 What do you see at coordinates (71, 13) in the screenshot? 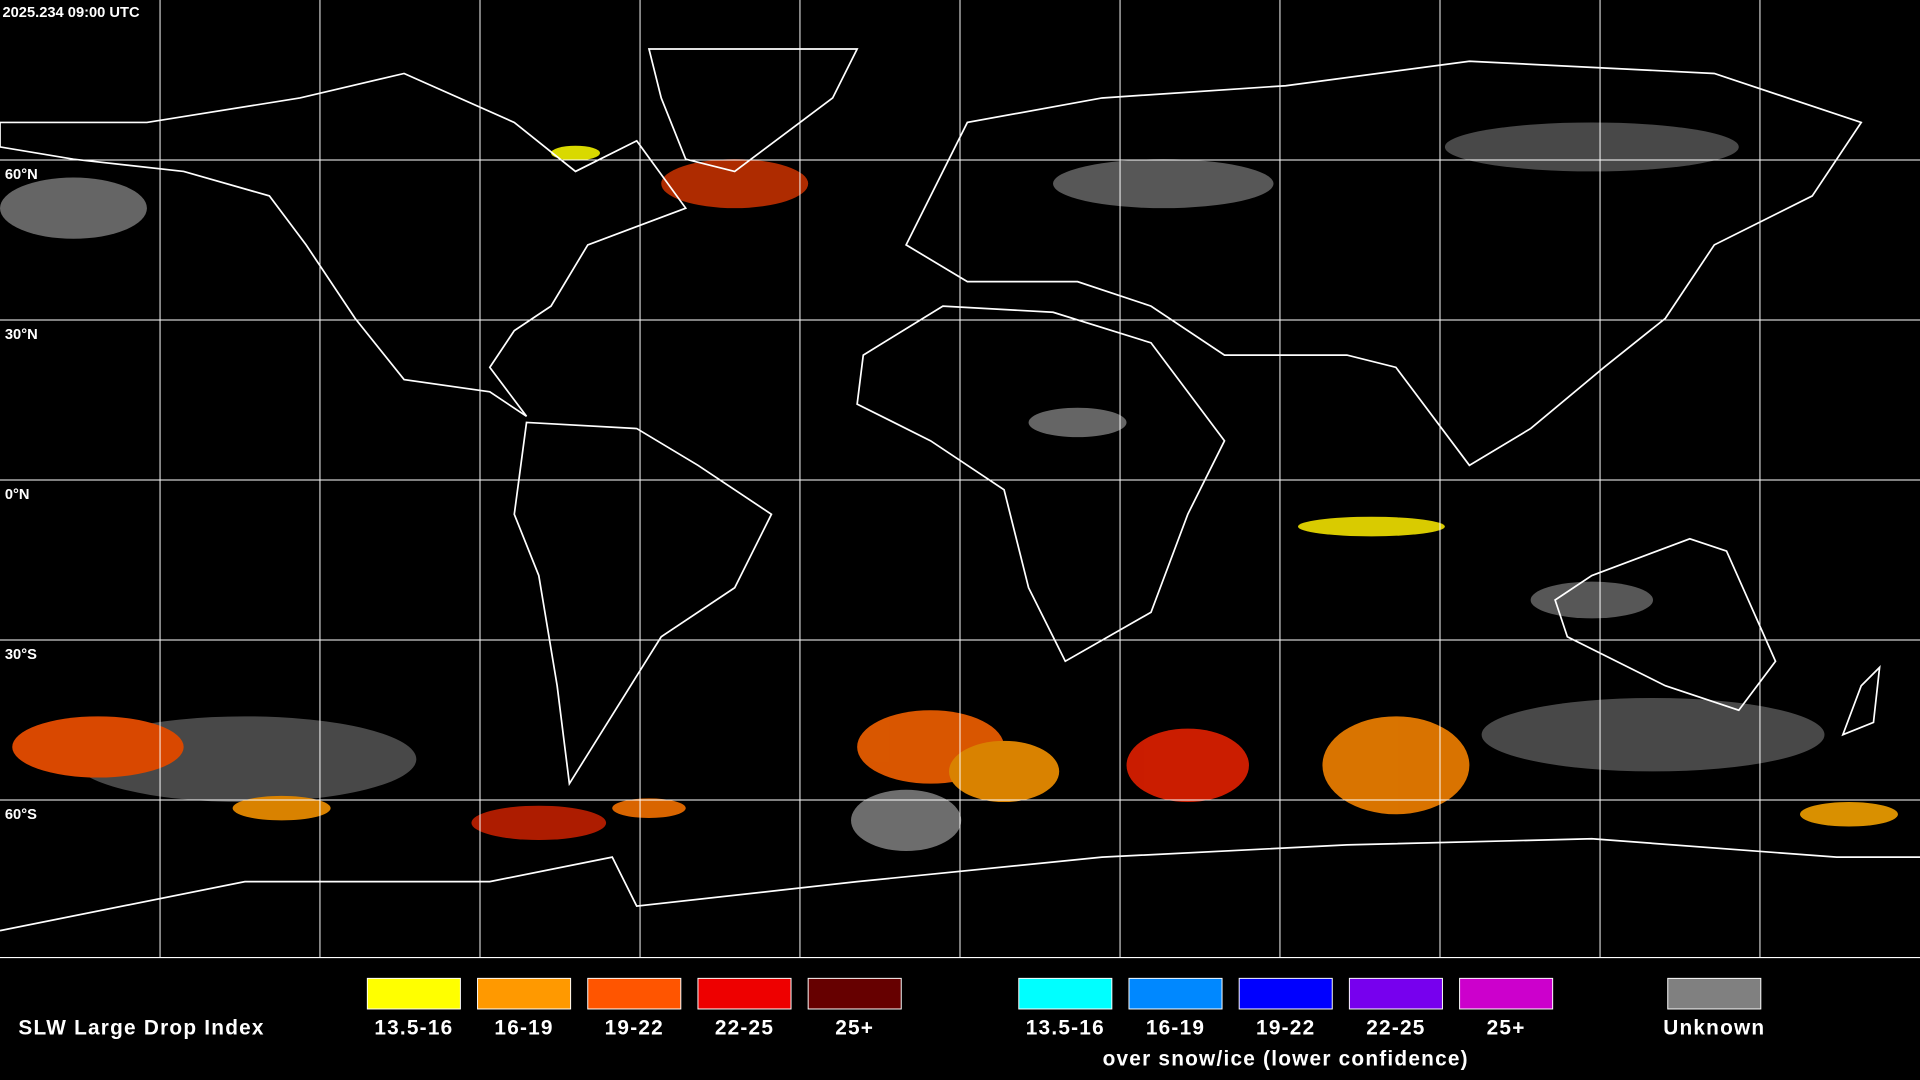
I see `timestamp: 2025.234 09:00 UTC` at bounding box center [71, 13].